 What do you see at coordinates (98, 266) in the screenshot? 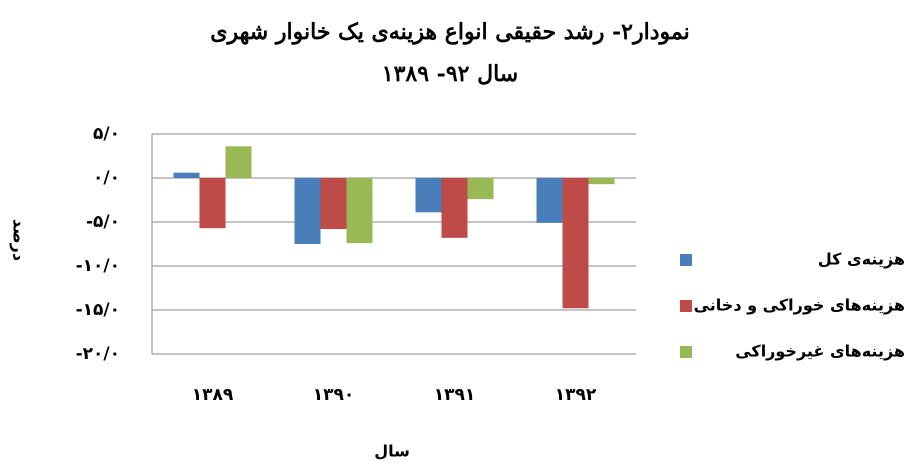
I see `y-tick-label: -۱۰/۰` at bounding box center [98, 266].